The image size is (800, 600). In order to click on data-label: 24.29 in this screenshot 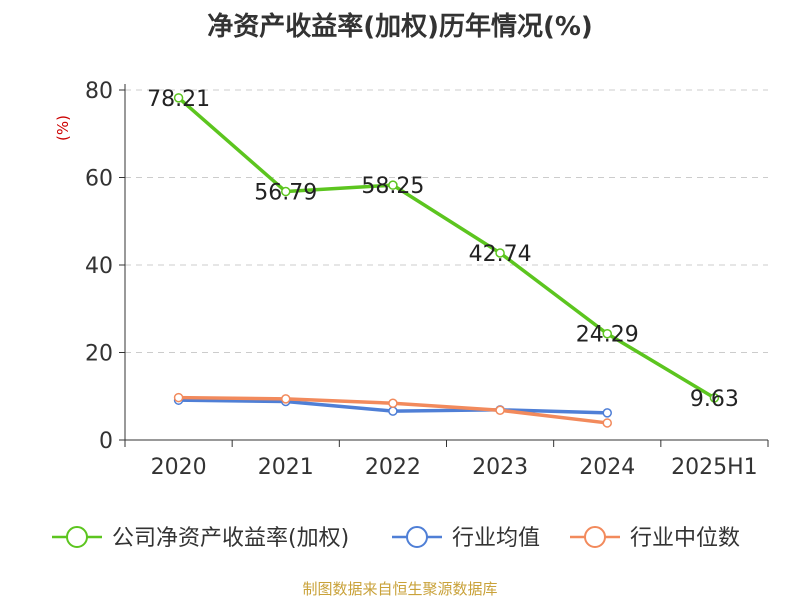, I will do `click(607, 335)`.